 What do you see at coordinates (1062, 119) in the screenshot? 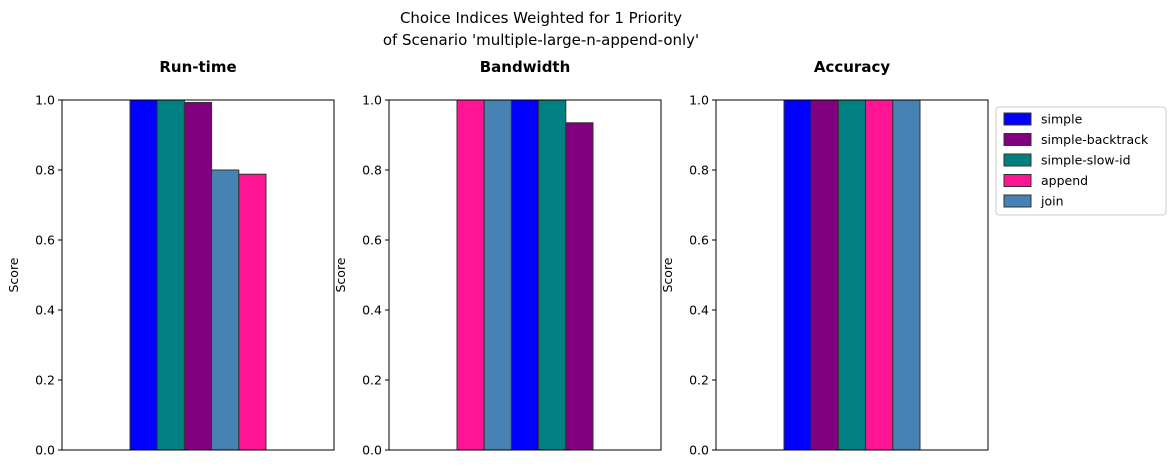
I see `legend-label-simple: simple` at bounding box center [1062, 119].